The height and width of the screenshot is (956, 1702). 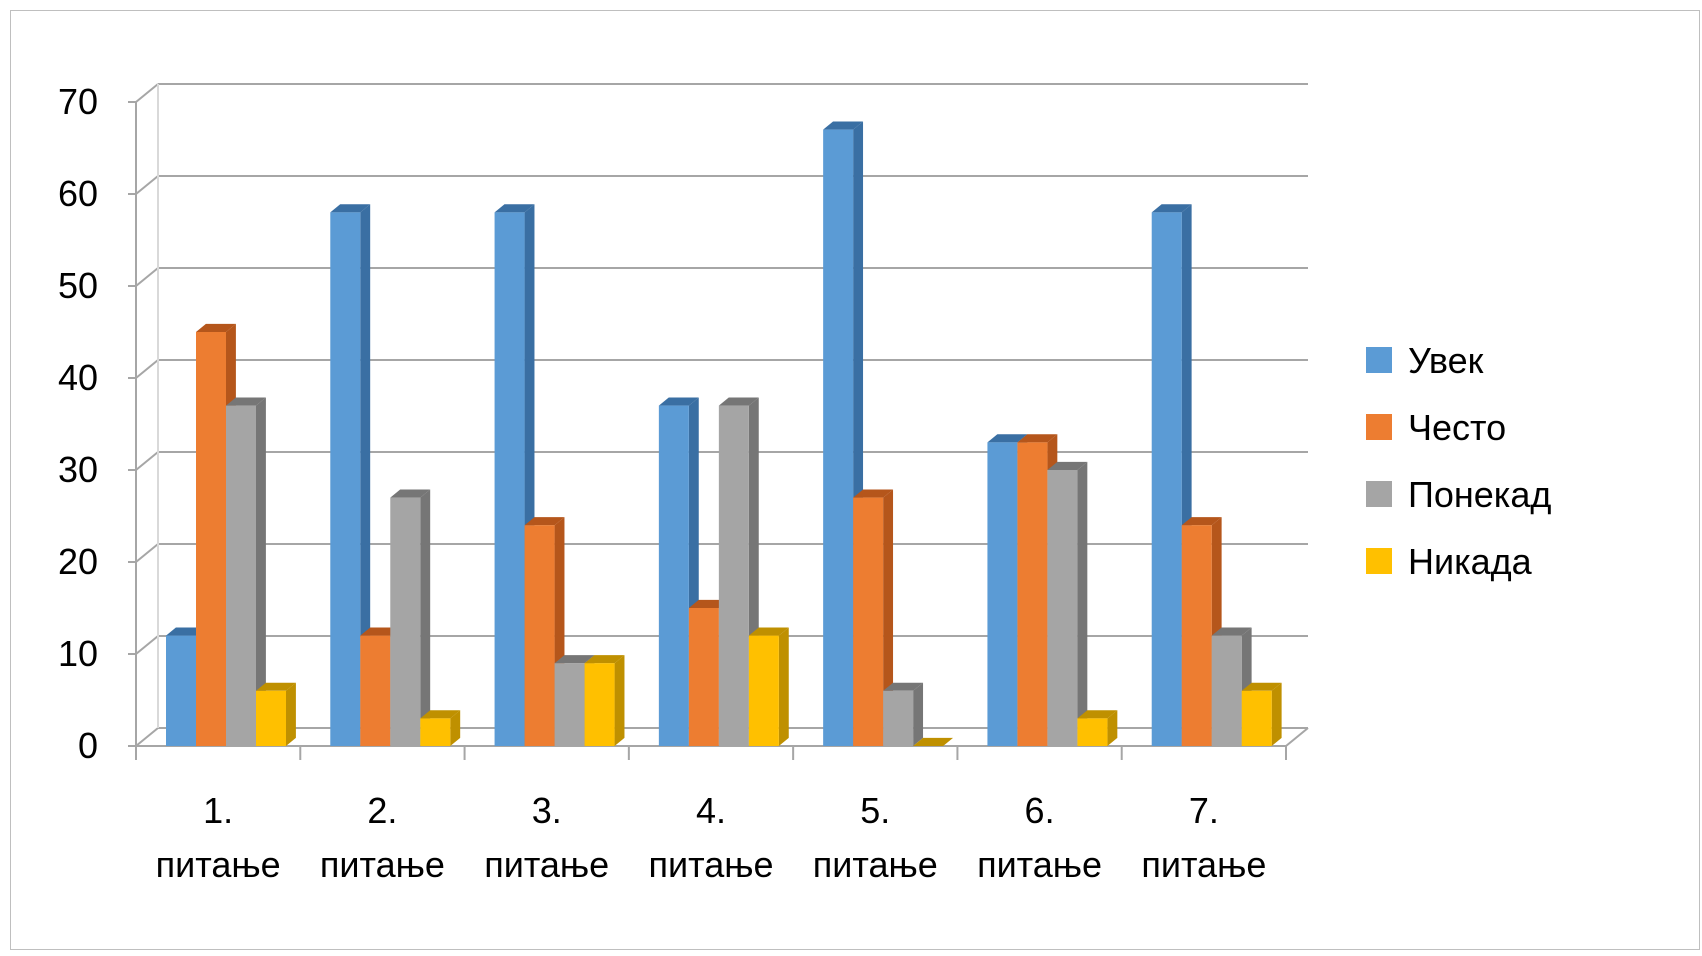 What do you see at coordinates (78, 377) in the screenshot?
I see `y-tick-label: 40` at bounding box center [78, 377].